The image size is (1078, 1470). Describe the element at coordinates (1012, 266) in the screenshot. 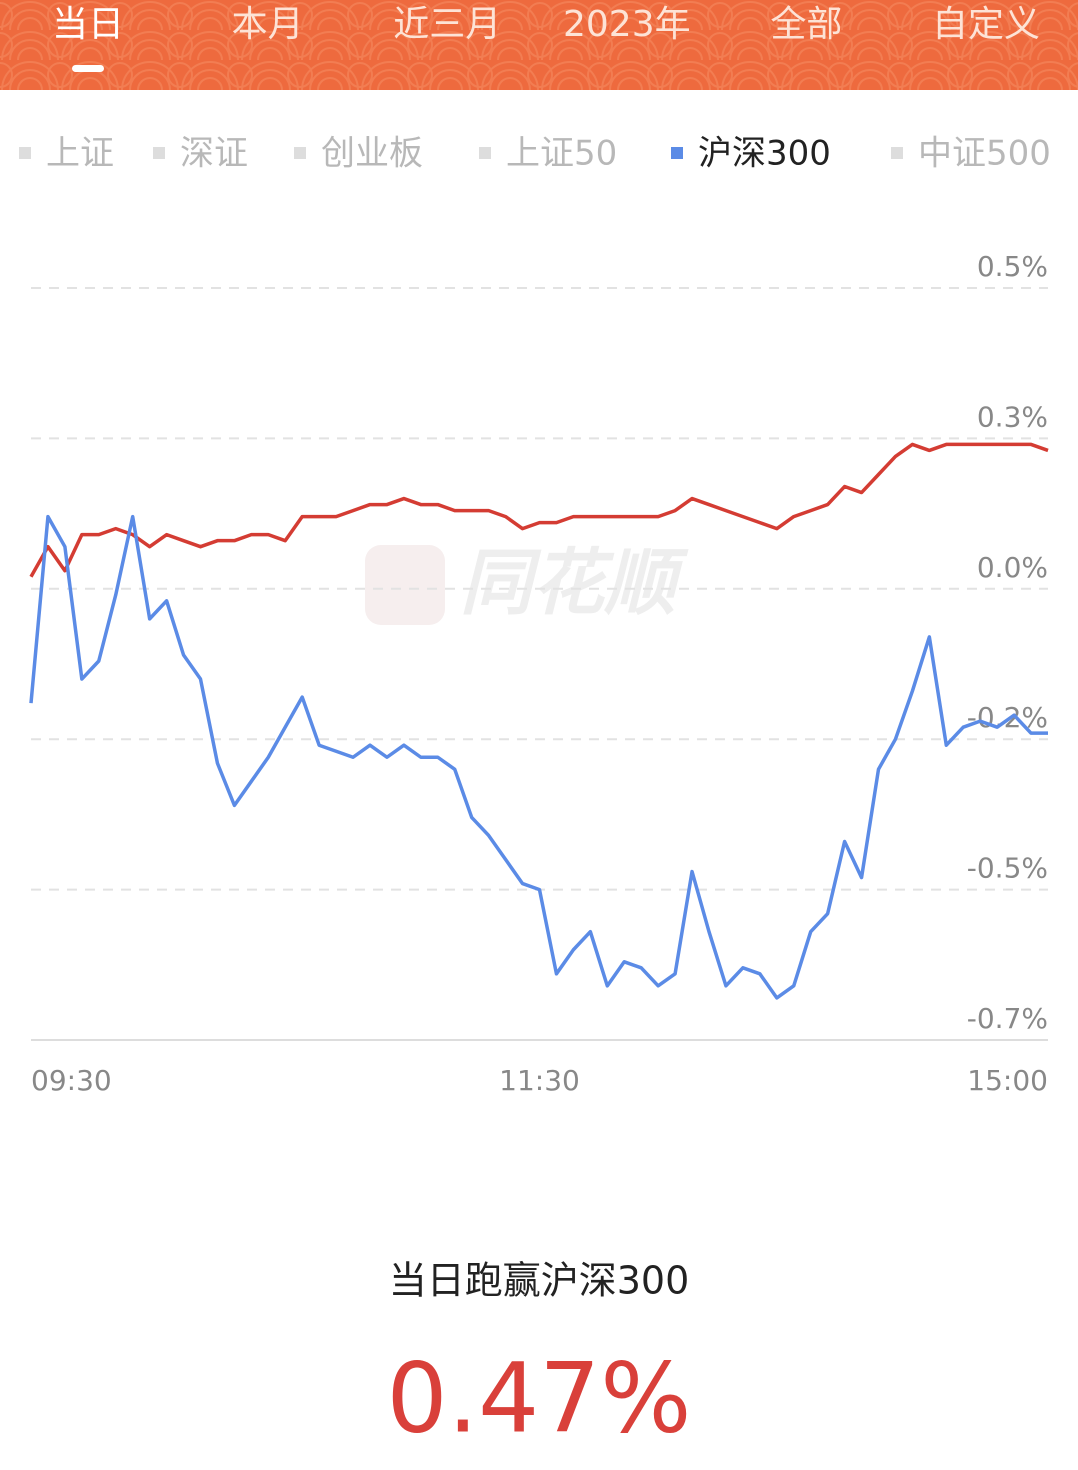

I see `y-tick-label: 0.5%` at that location.